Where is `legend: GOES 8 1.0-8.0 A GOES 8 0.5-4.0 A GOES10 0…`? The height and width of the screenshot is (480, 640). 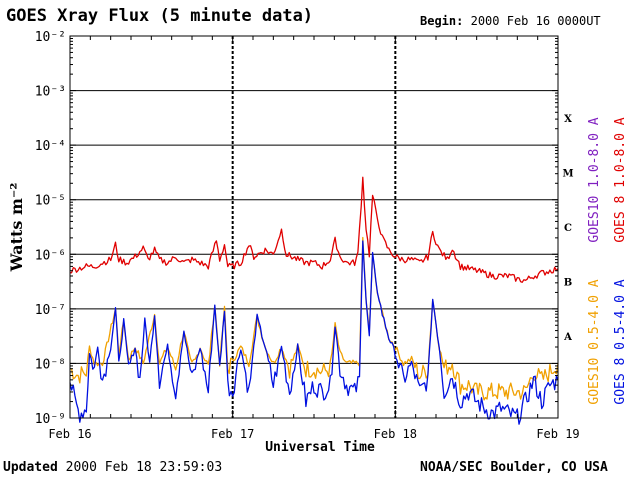 legend: GOES 8 1.0-8.0 A GOES 8 0.5-4.0 A GOES10 0… is located at coordinates (607, 260).